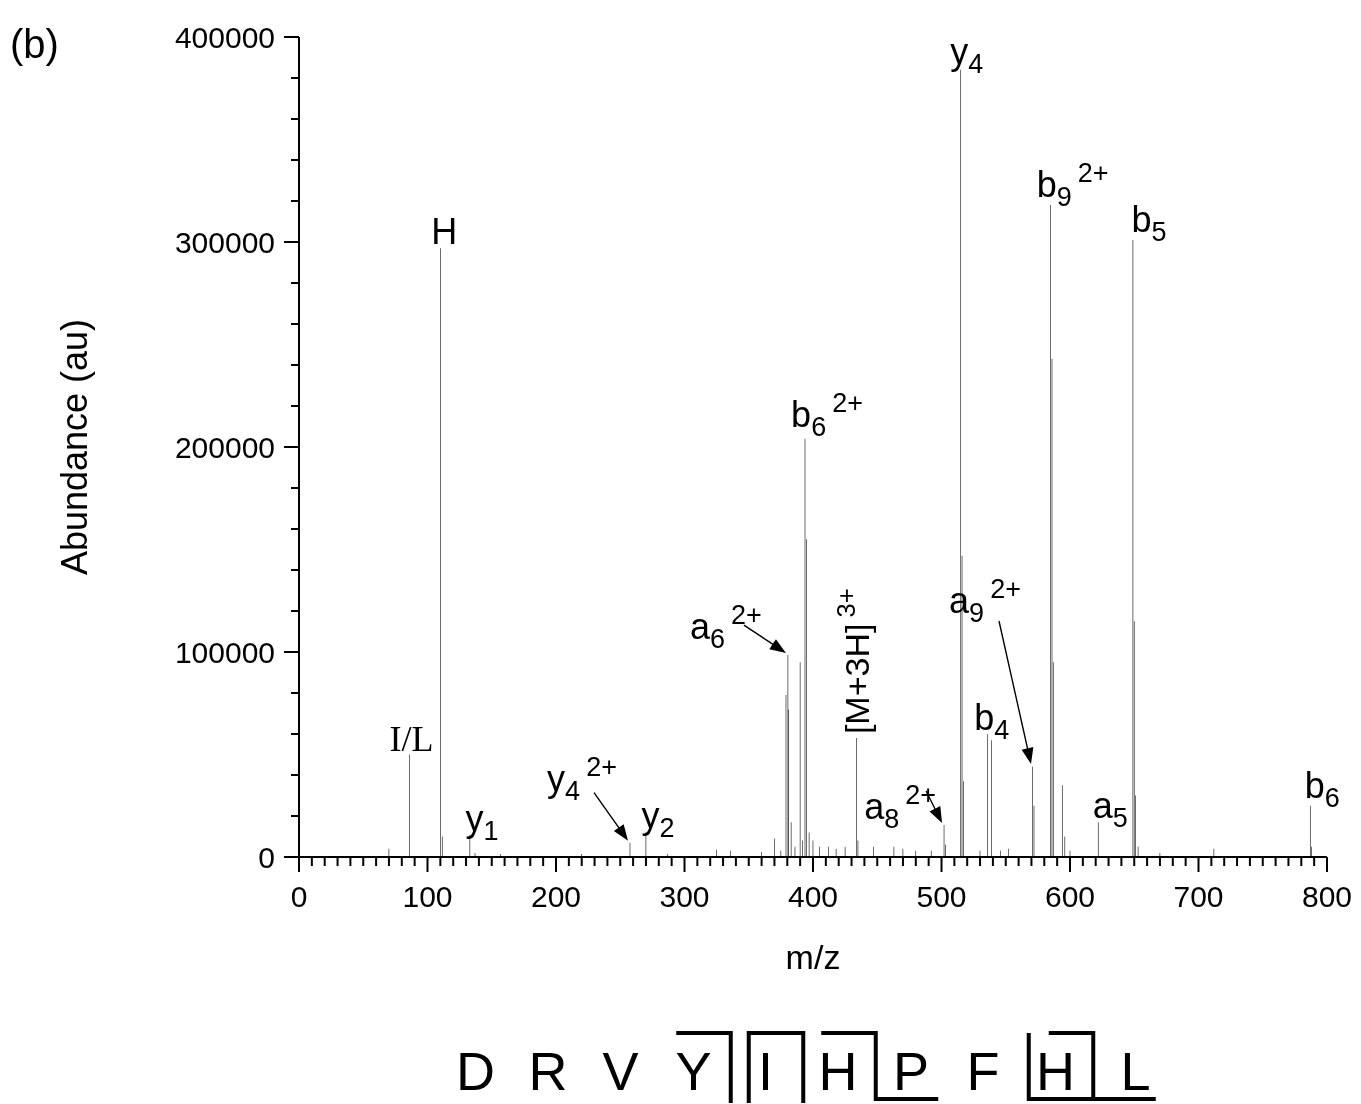  Describe the element at coordinates (1322, 789) in the screenshot. I see `annotation: b$_{6}$` at that location.